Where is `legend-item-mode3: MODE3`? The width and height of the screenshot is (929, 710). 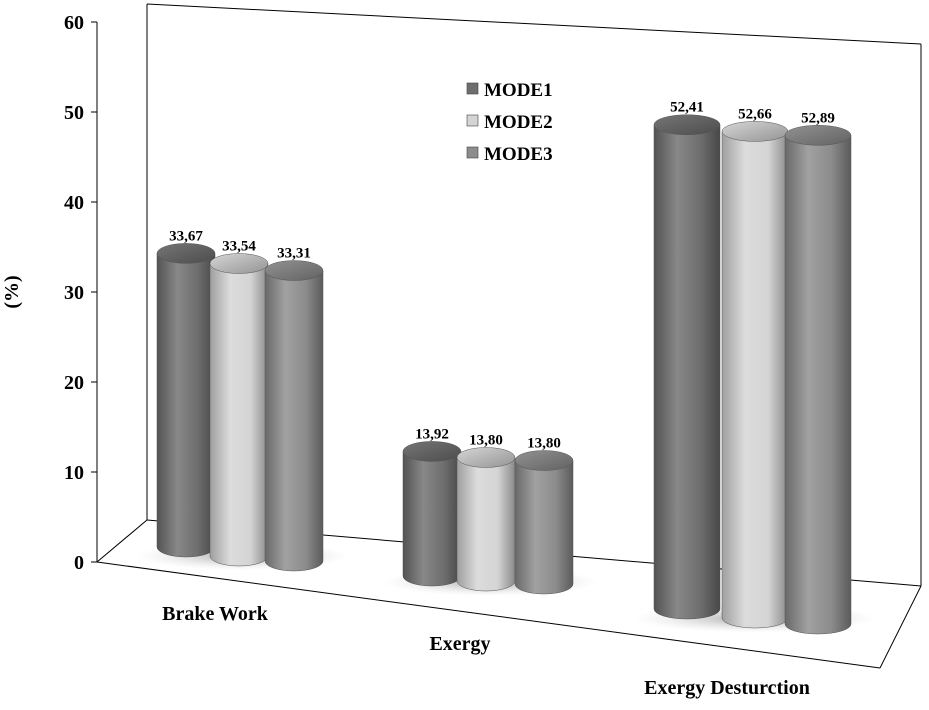 legend-item-mode3: MODE3 is located at coordinates (509, 154).